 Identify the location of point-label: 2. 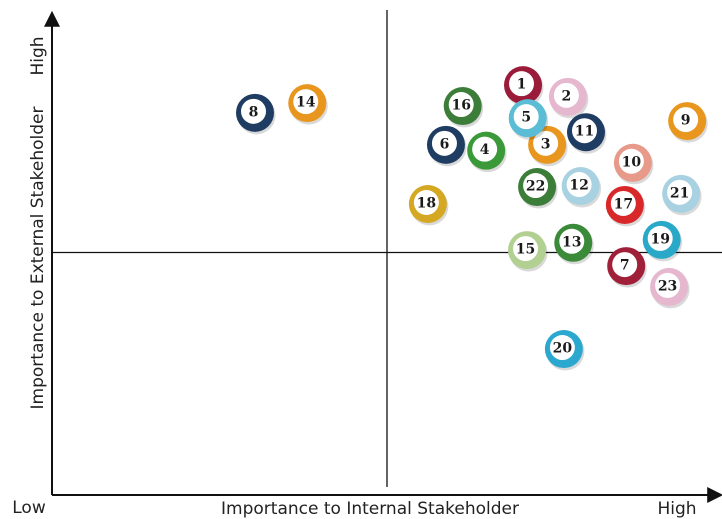
(567, 96).